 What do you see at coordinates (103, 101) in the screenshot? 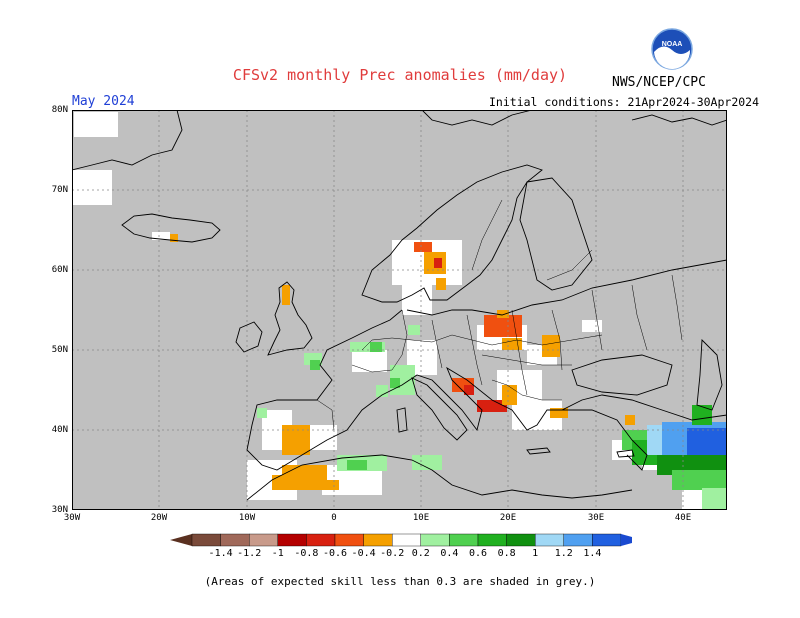
I see `forecast-month: May 2024` at bounding box center [103, 101].